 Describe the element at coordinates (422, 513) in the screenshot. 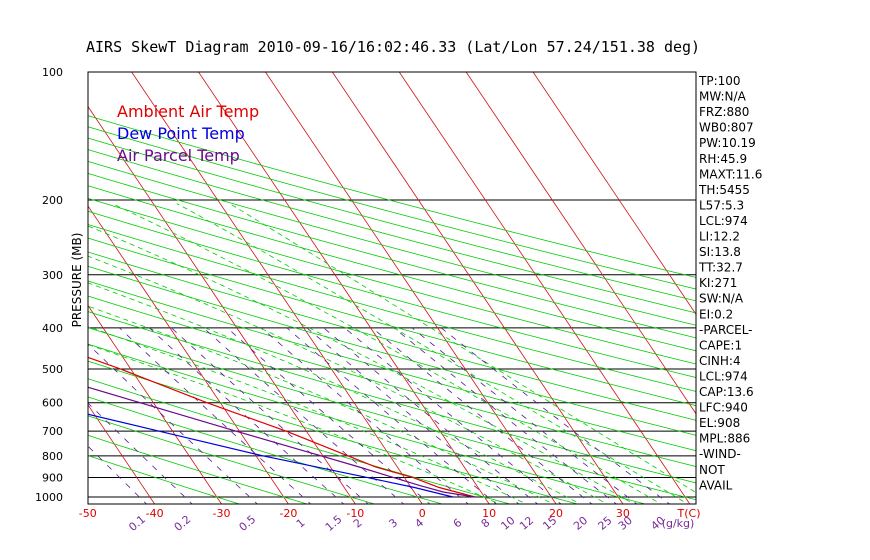

I see `bottom-temp-tick-label: 0` at that location.